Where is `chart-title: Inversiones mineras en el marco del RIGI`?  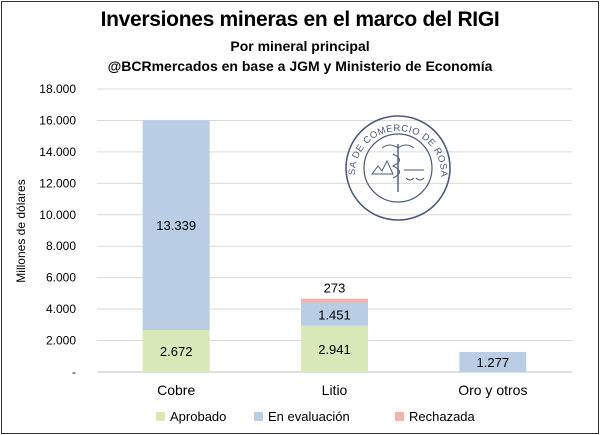 chart-title: Inversiones mineras en el marco del RIGI is located at coordinates (300, 19).